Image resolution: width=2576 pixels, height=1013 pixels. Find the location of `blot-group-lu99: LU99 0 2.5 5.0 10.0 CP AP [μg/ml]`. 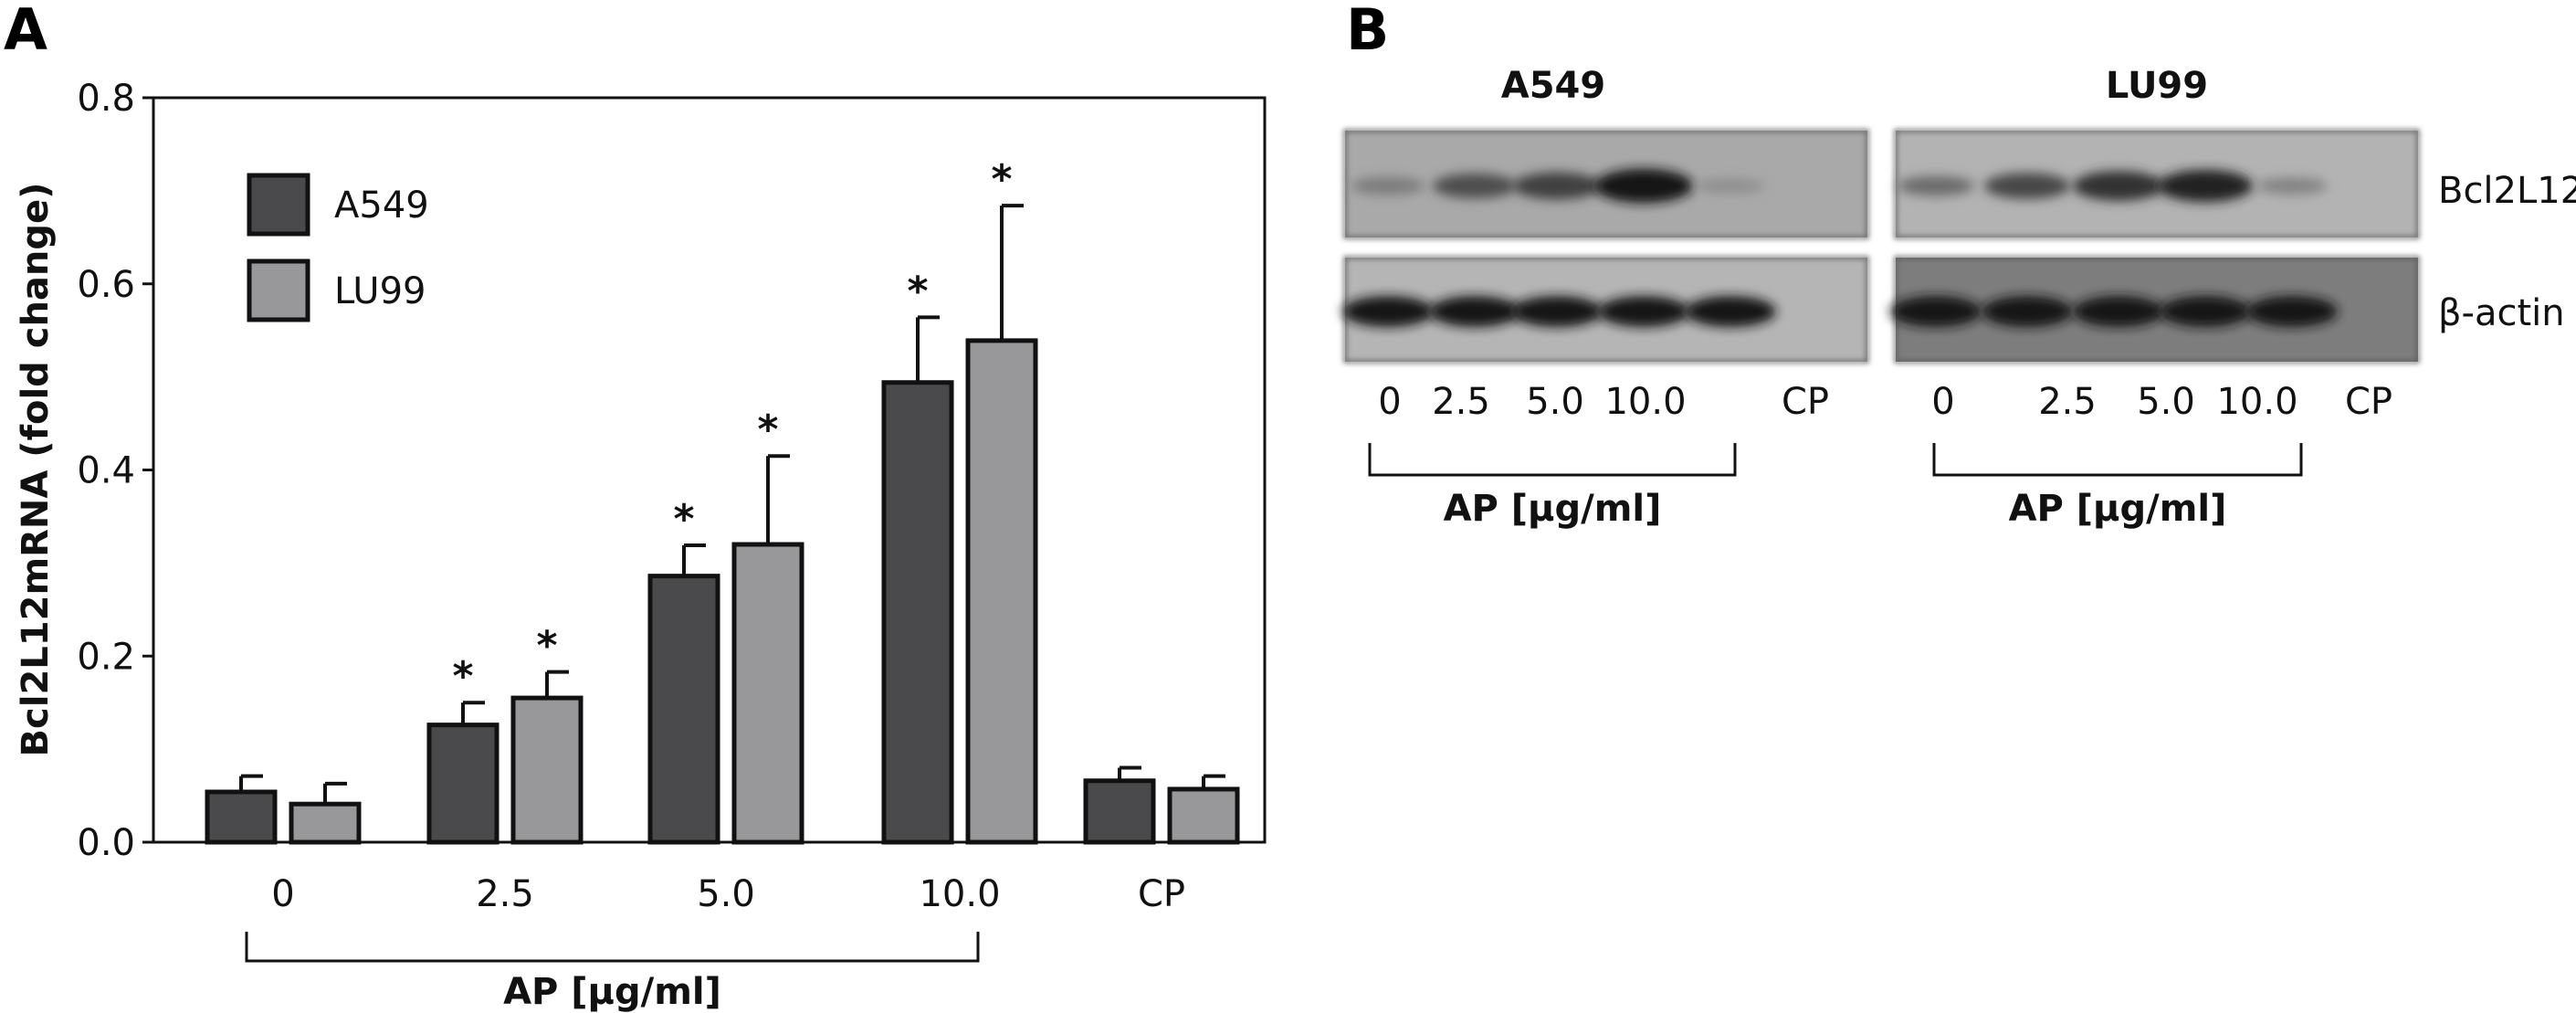

blot-group-lu99: LU99 0 2.5 5.0 10.0 CP AP [μg/ml] is located at coordinates (2155, 297).